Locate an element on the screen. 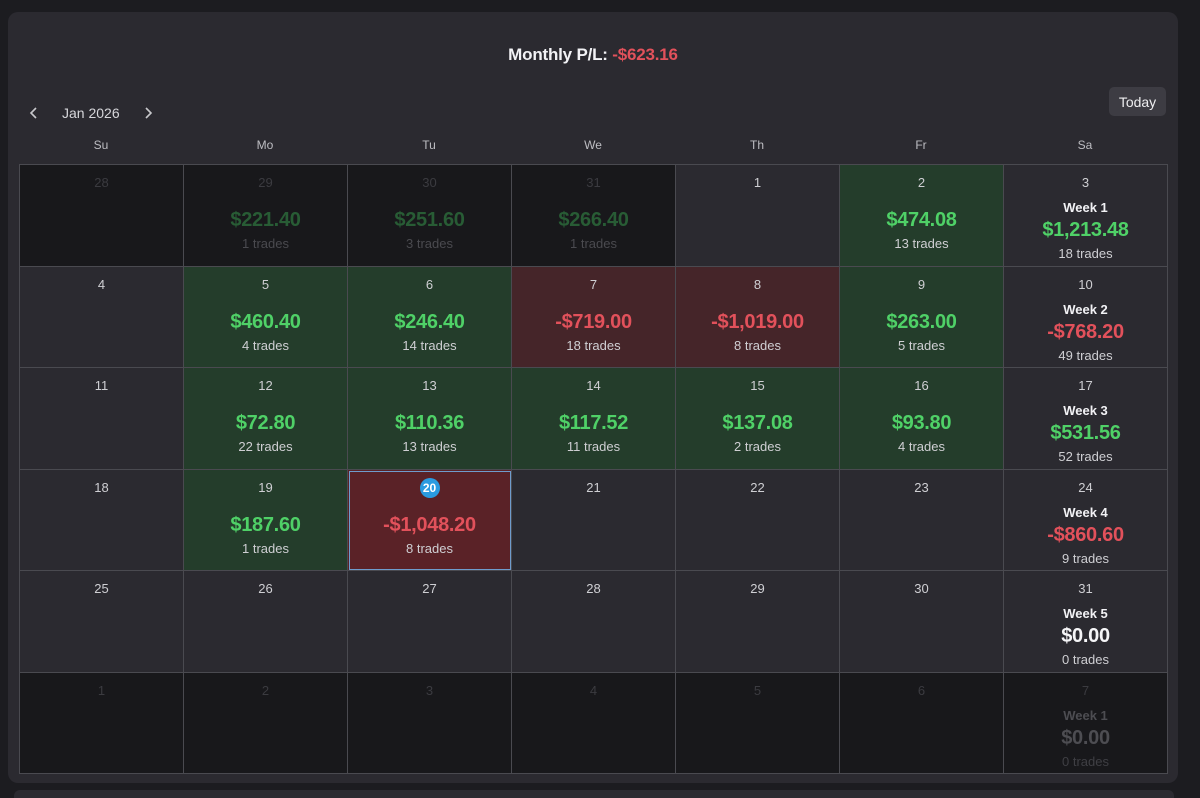 The image size is (1200, 798). day-pl-amount: $110.36 is located at coordinates (429, 423).